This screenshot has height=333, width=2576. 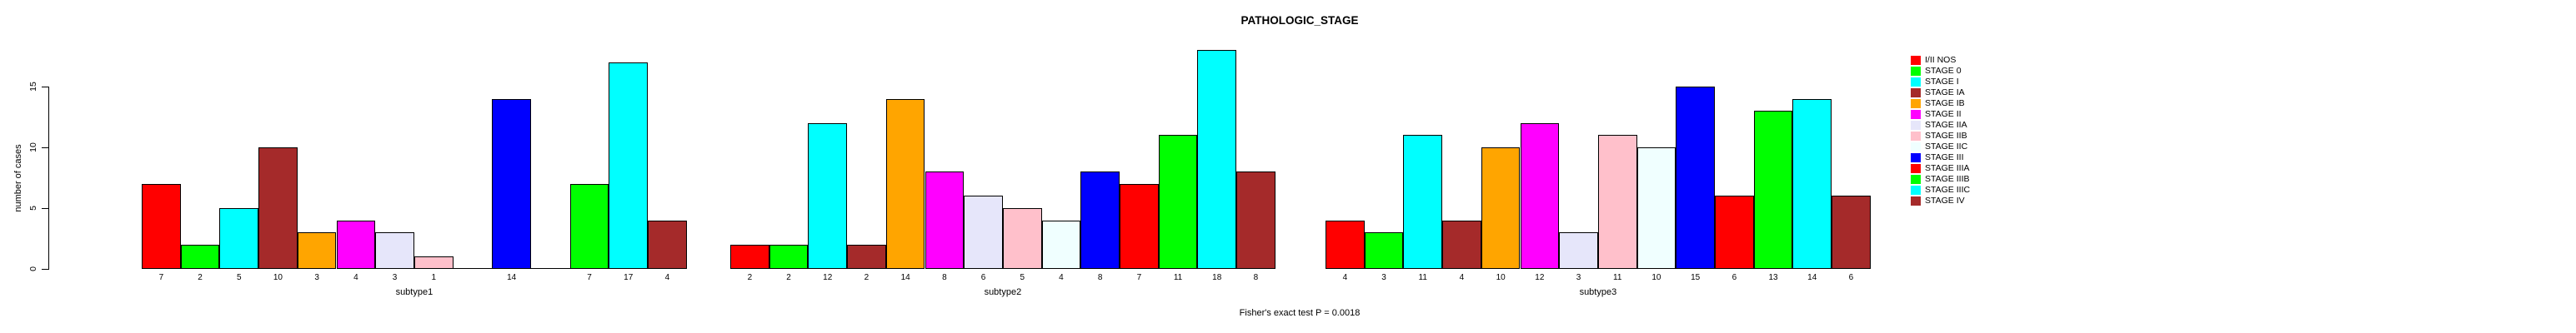 What do you see at coordinates (33, 268) in the screenshot?
I see `y-tick-label: 0` at bounding box center [33, 268].